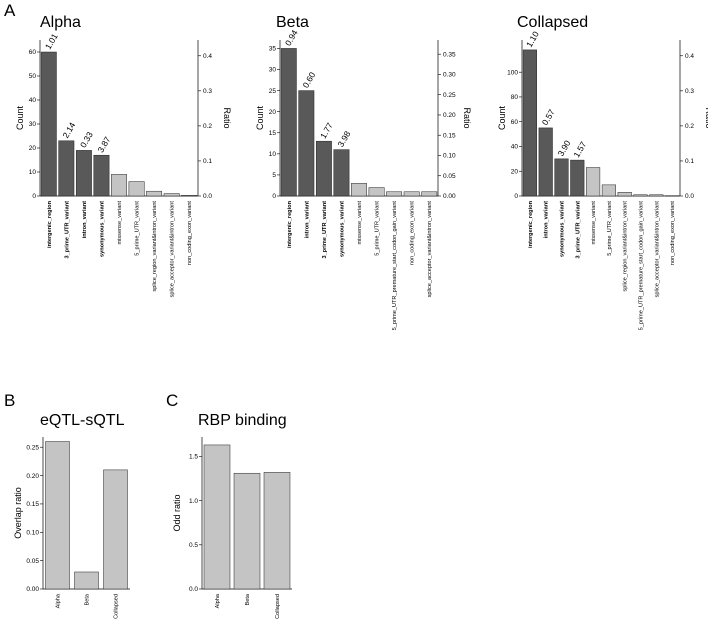 The height and width of the screenshot is (626, 708). I want to click on rbp-ytick-label: 1.0, so click(193, 501).